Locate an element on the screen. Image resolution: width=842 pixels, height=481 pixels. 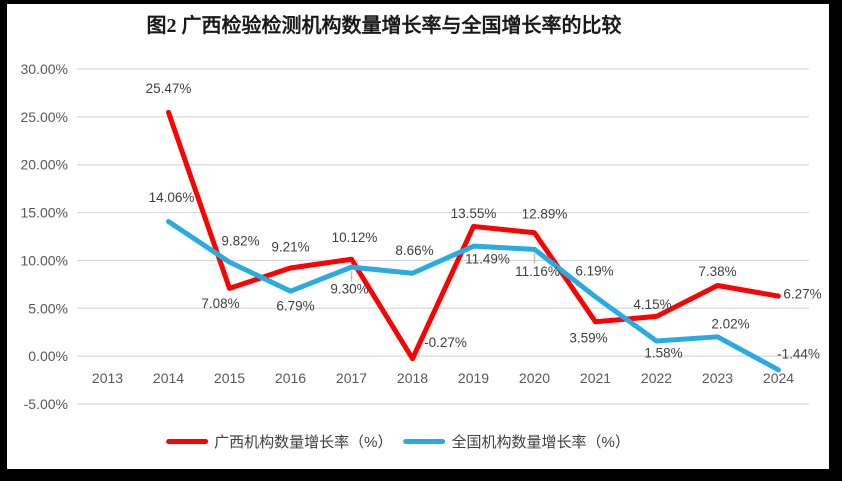
y-axis-tick-label: 30.00% is located at coordinates (44, 69).